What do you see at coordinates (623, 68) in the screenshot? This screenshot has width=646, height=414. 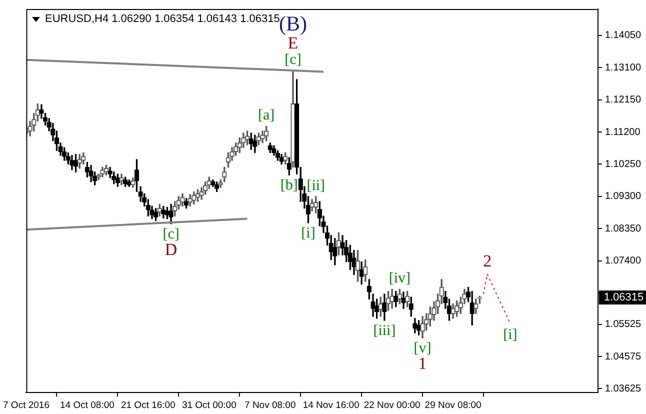 I see `y-tick-label: 1.13100` at bounding box center [623, 68].